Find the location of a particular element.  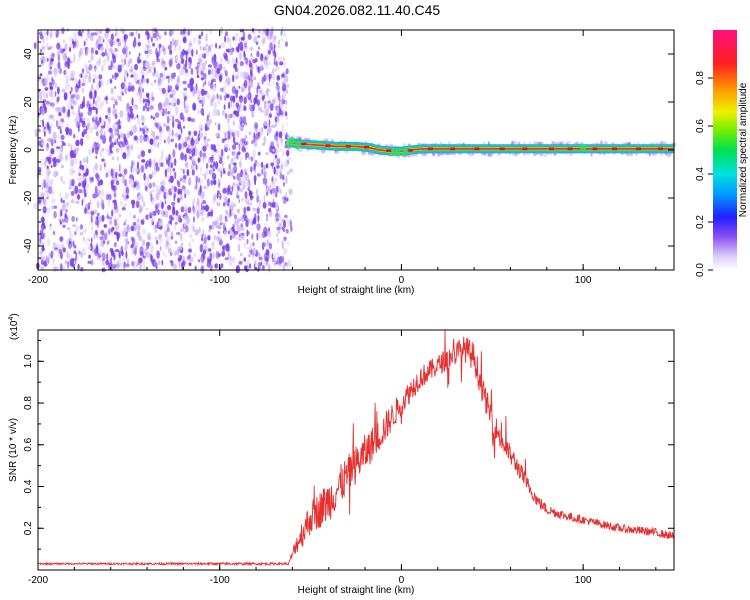

x-tick-label: 100 is located at coordinates (583, 580).